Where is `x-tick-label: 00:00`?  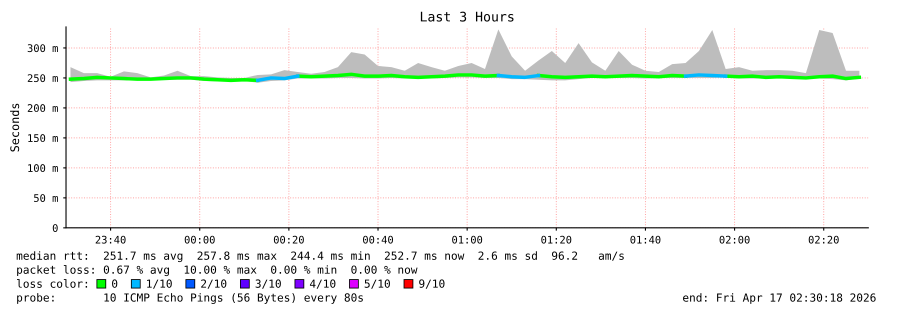 x-tick-label: 00:00 is located at coordinates (199, 240).